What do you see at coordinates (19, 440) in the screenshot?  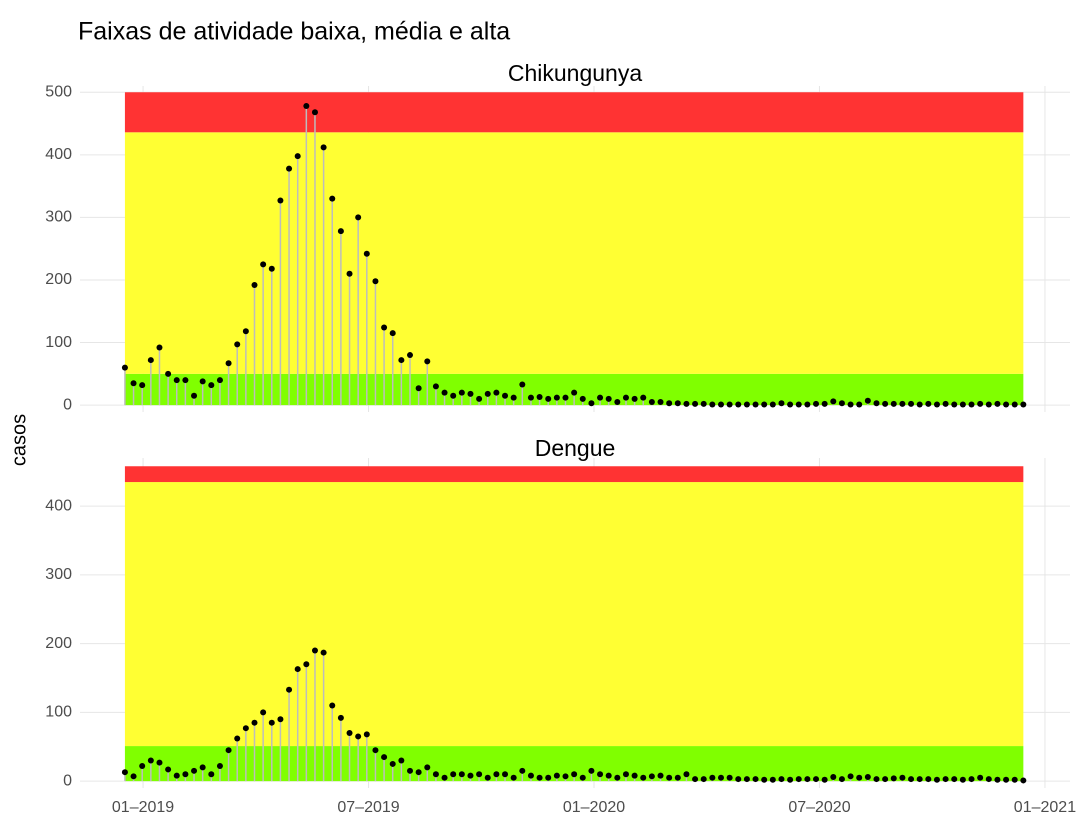 I see `y-axis-label: casos` at bounding box center [19, 440].